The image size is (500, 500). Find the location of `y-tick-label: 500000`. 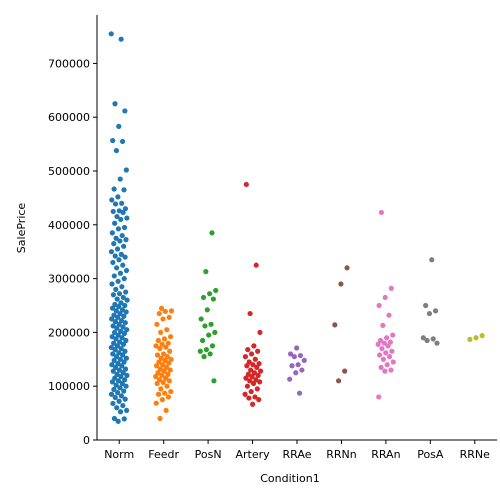

y-tick-label: 500000 is located at coordinates (69, 171).